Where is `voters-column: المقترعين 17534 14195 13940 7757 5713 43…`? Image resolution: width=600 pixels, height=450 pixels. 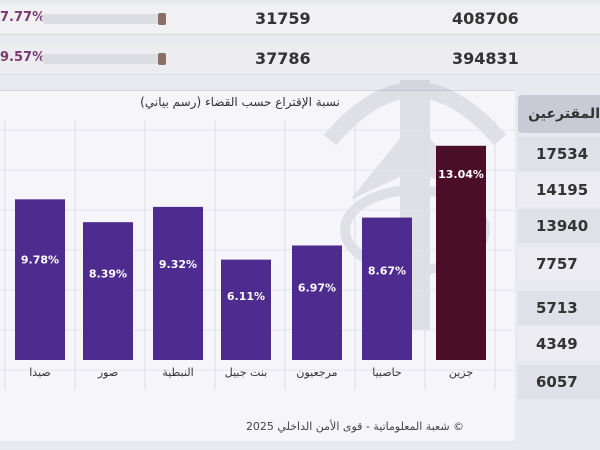
voters-column: المقترعين 17534 14195 13940 7757 5713 43… is located at coordinates (559, 267).